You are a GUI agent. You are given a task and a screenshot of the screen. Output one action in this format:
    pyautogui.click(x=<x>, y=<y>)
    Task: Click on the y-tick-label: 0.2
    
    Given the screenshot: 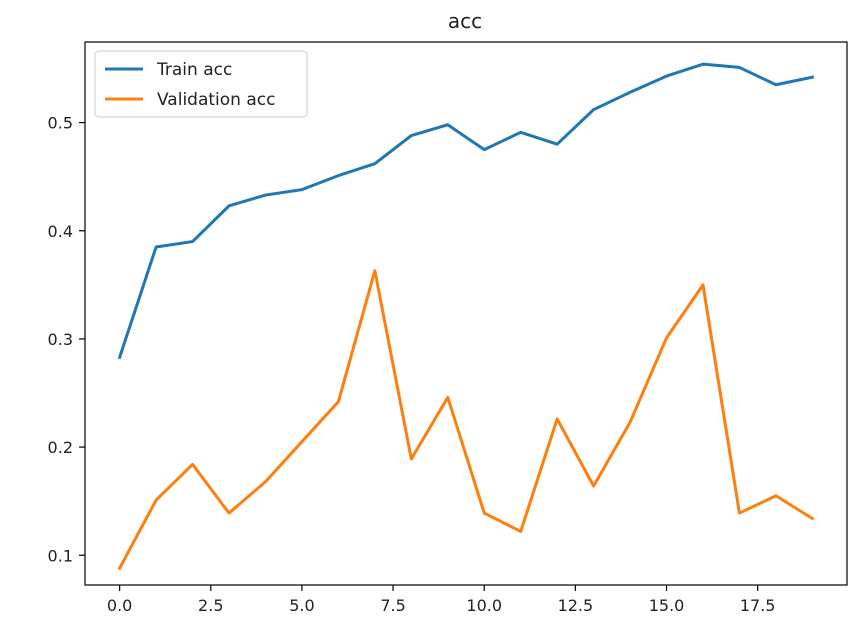 What is the action you would take?
    pyautogui.click(x=60, y=447)
    